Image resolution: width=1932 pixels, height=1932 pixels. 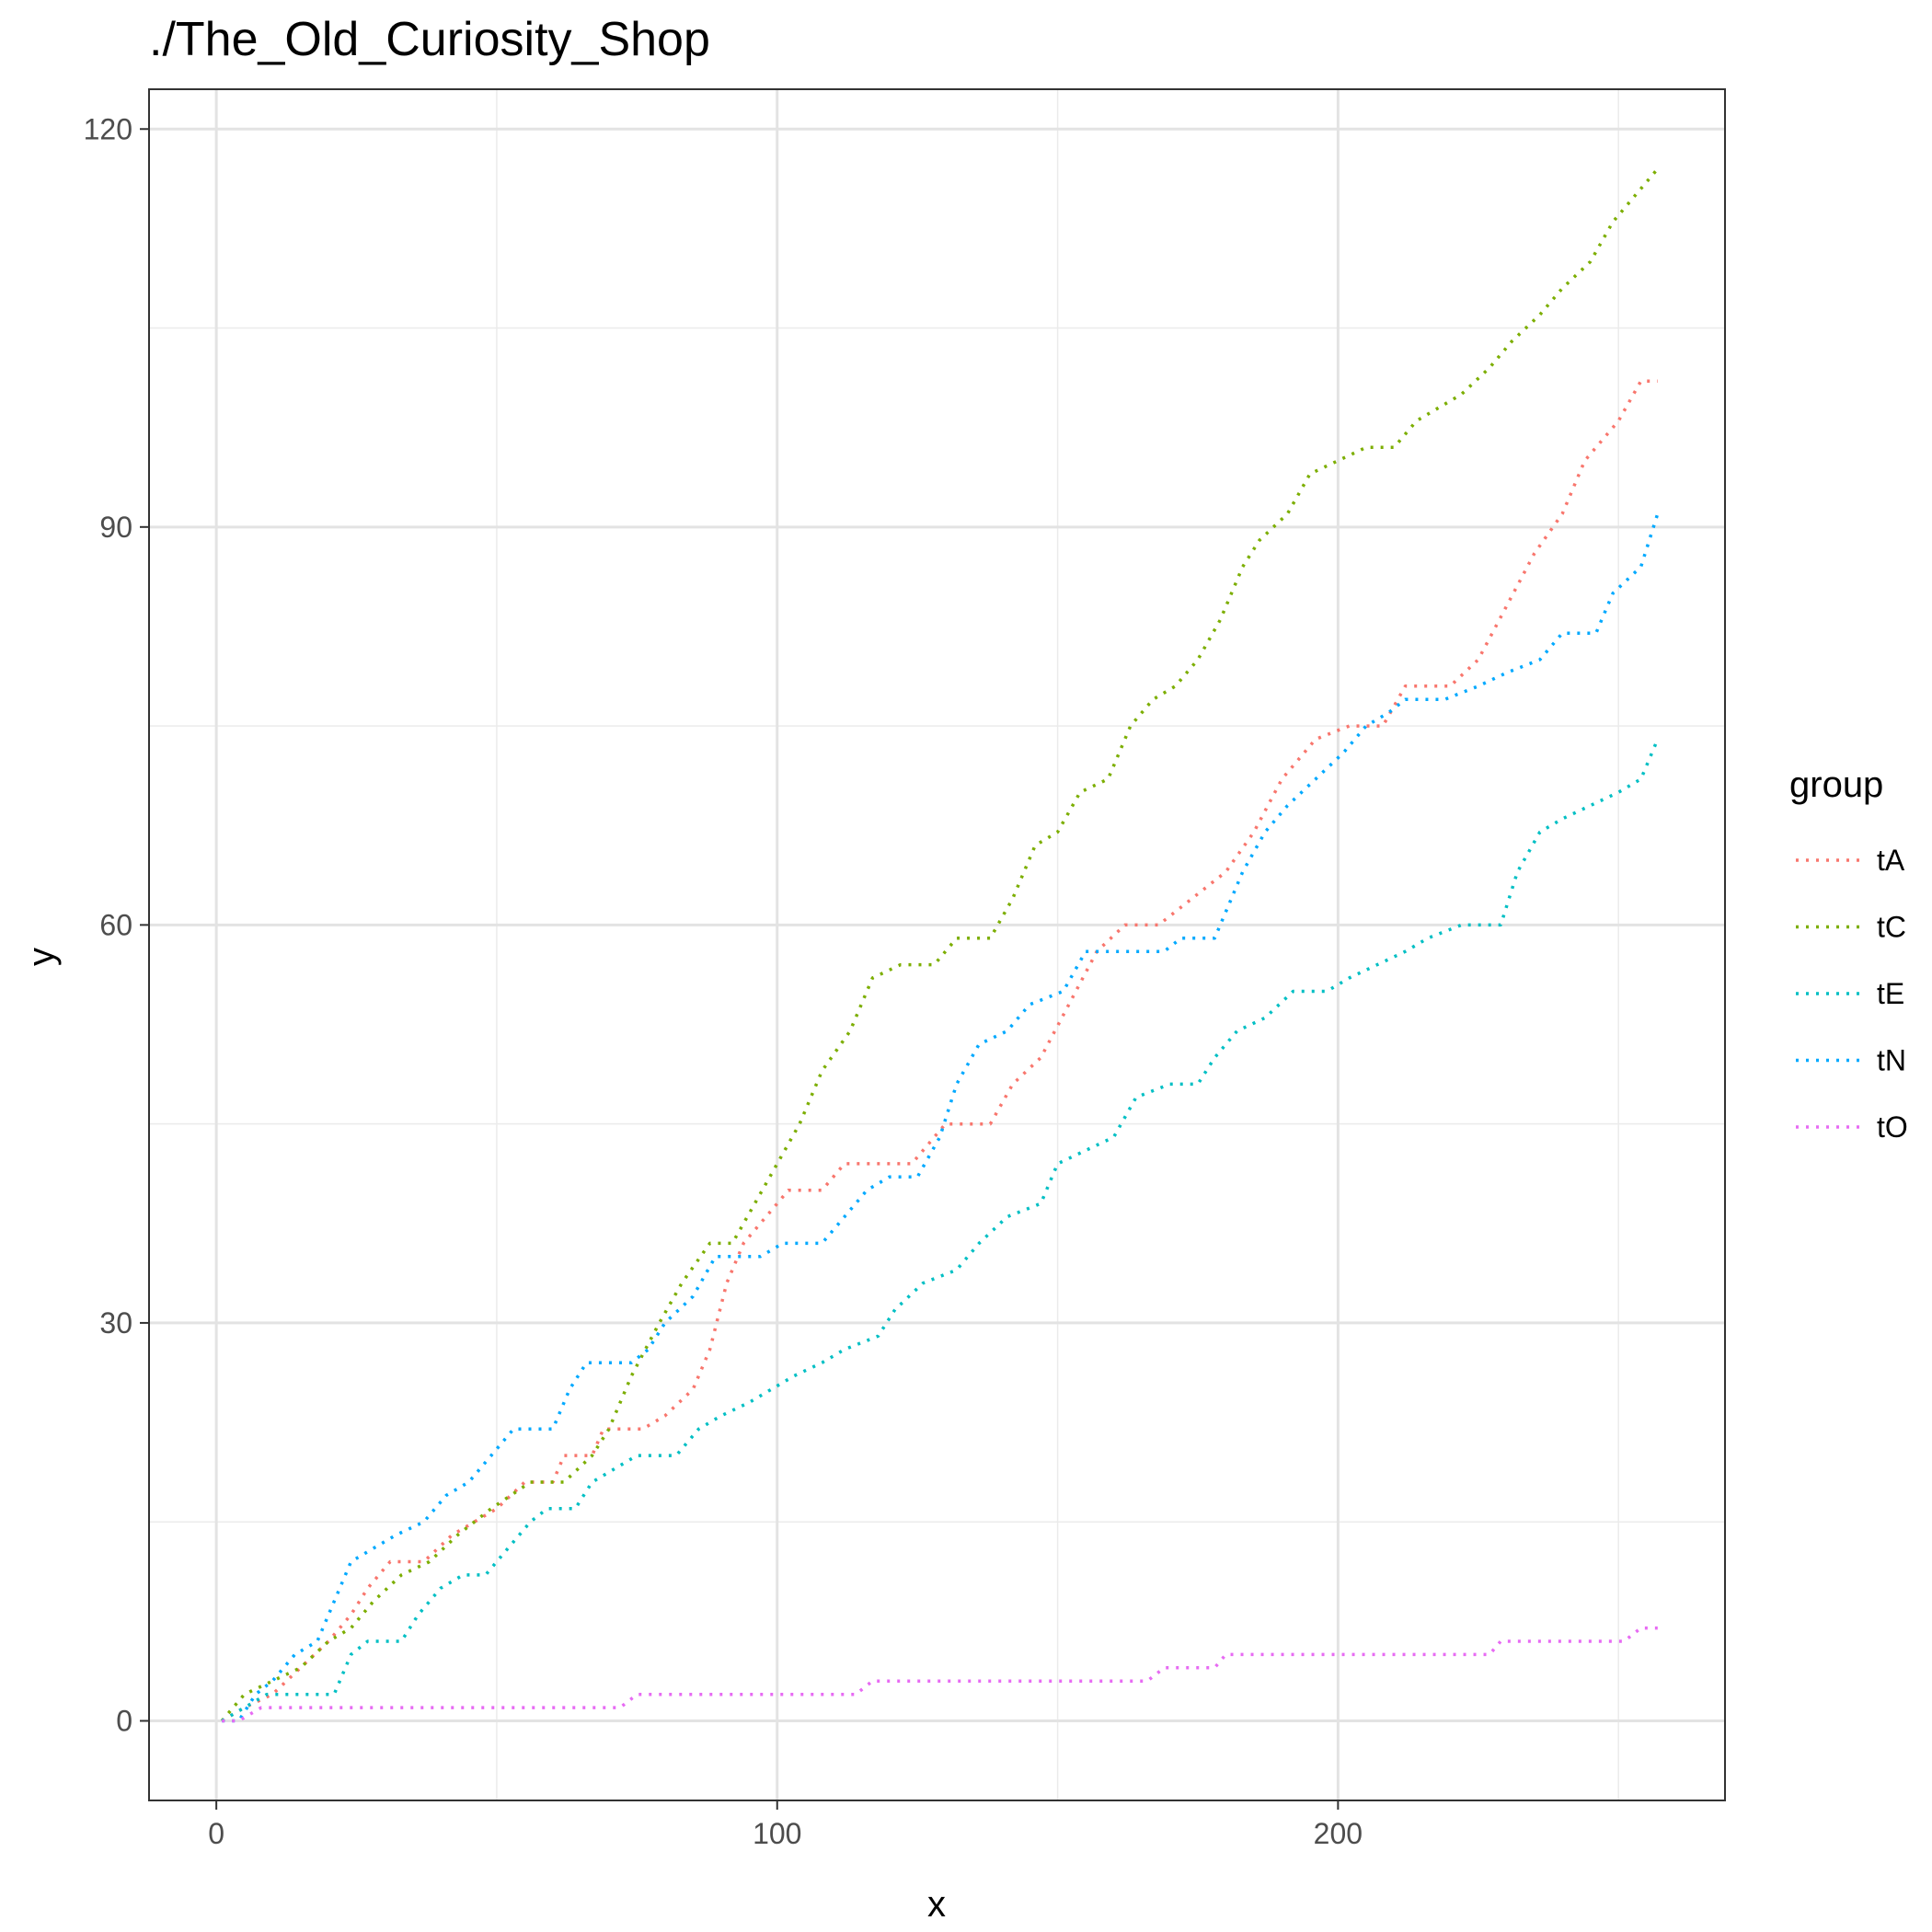 I want to click on series-line-tO, so click(x=940, y=1674).